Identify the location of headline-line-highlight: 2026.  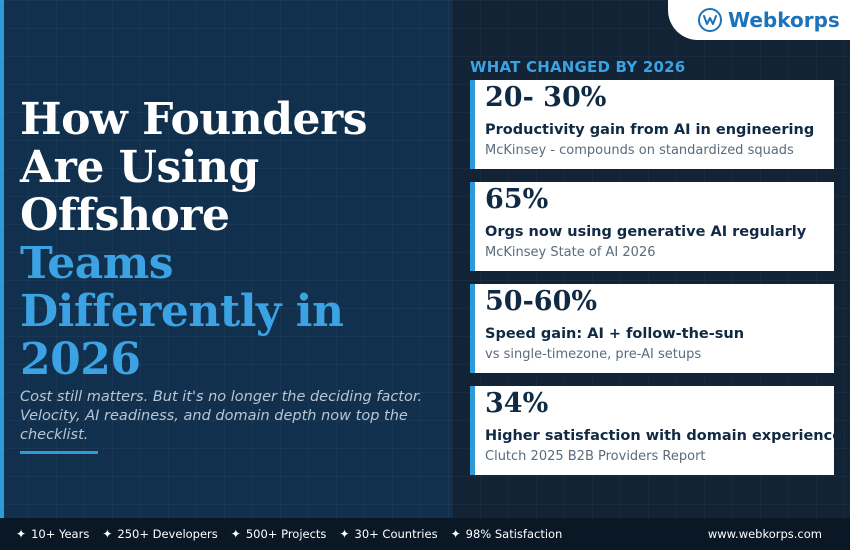
(80, 359).